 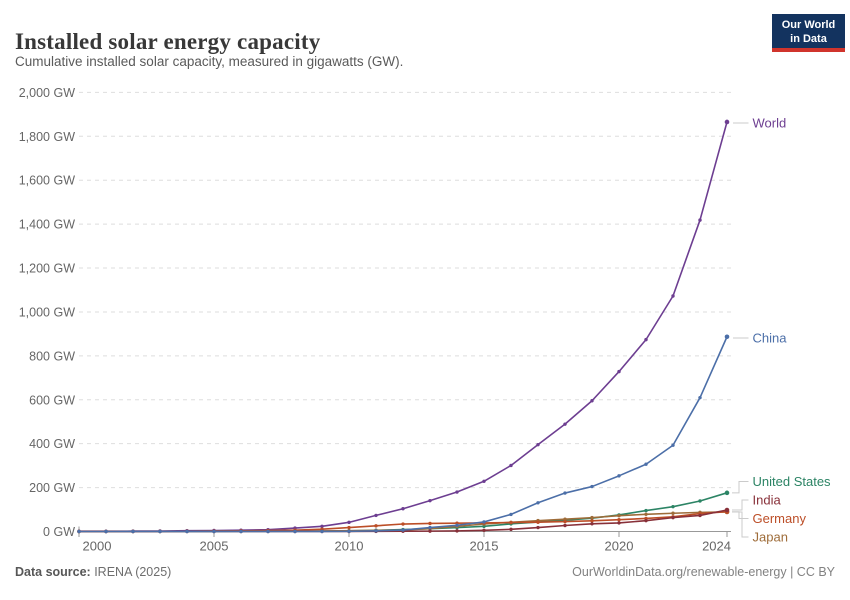 I want to click on series-label-japan: Japan, so click(x=770, y=537).